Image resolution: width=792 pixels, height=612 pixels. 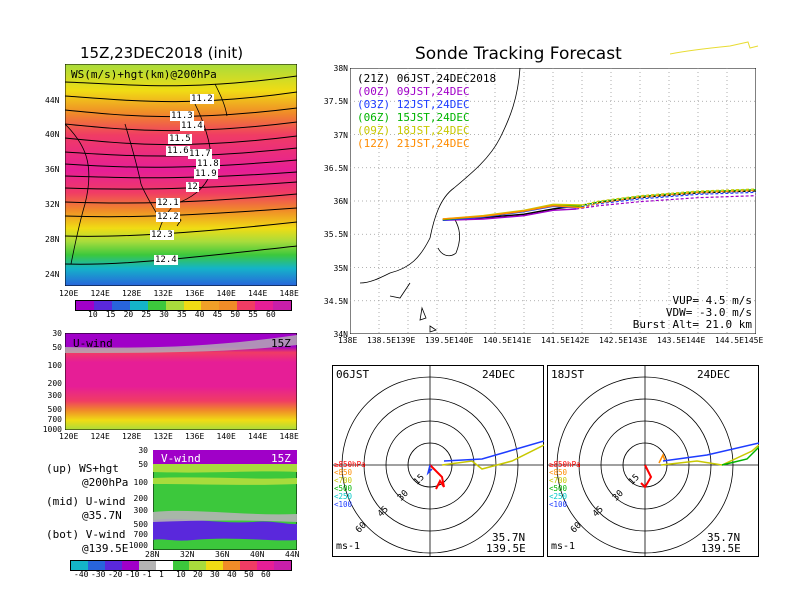 I want to click on map-lat-tick: 40N, so click(x=52, y=134).